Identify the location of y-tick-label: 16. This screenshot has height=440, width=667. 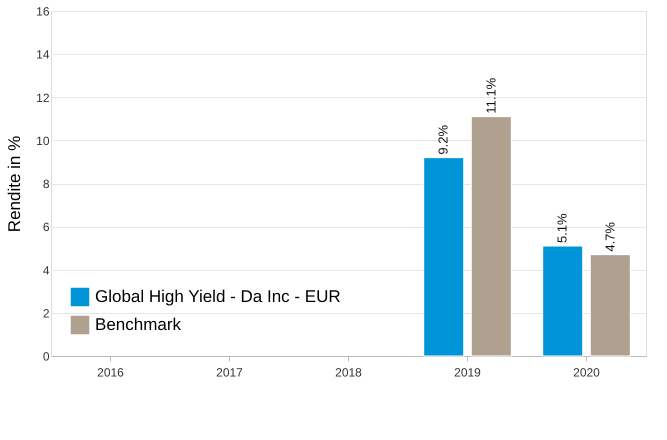
(43, 11).